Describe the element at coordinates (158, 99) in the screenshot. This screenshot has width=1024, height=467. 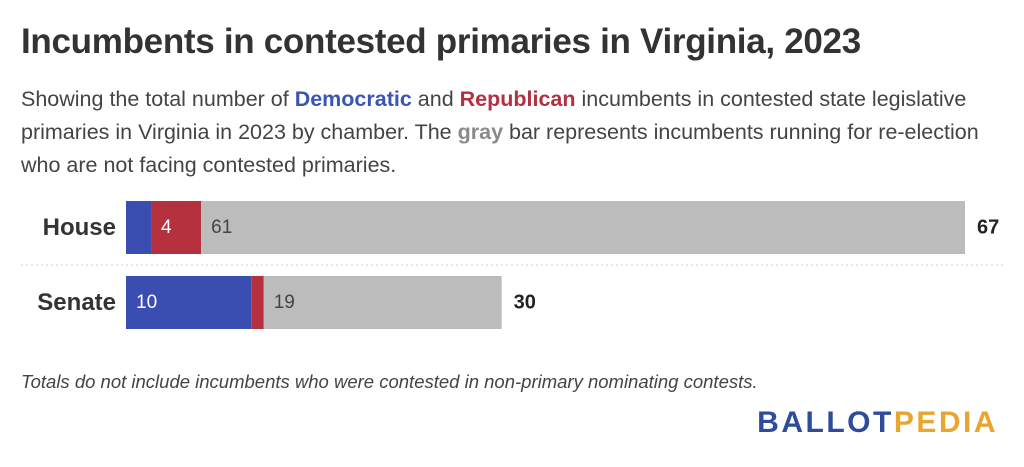
I see `subtitle-text-1: Showing the total number of` at that location.